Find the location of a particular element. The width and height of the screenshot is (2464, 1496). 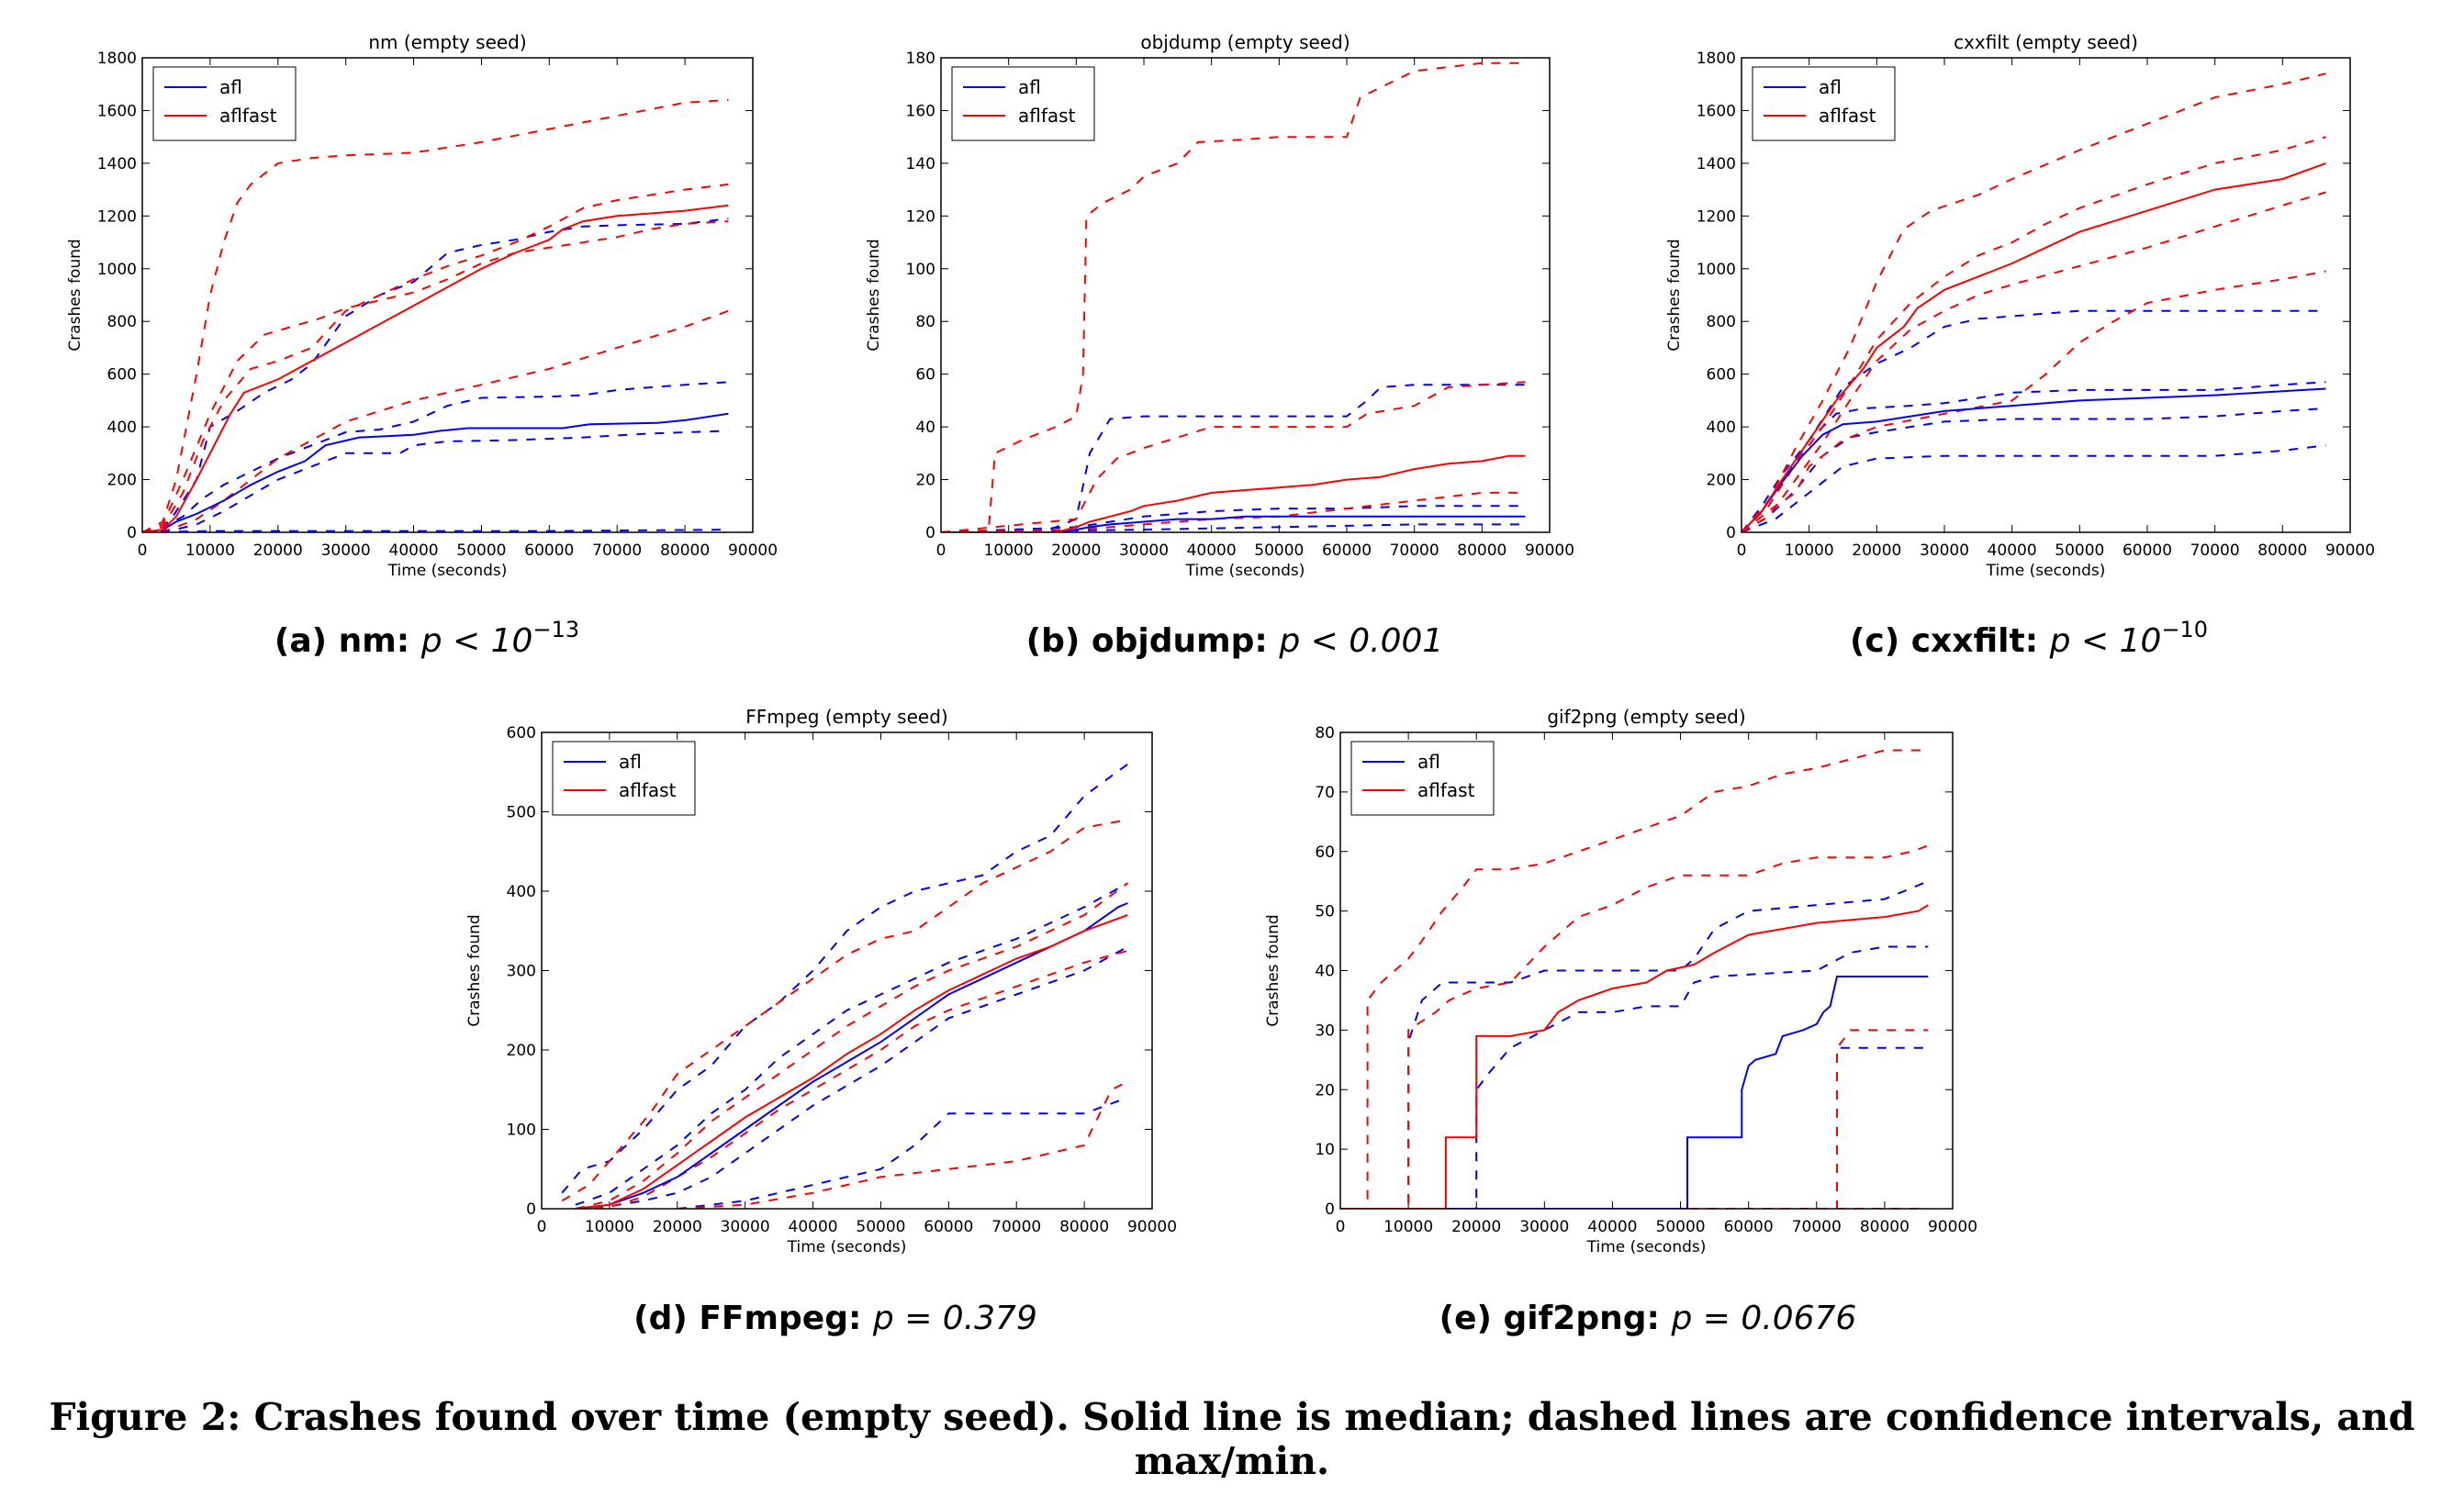

subcaption-label: (e) gif2png: is located at coordinates (1555, 1318).